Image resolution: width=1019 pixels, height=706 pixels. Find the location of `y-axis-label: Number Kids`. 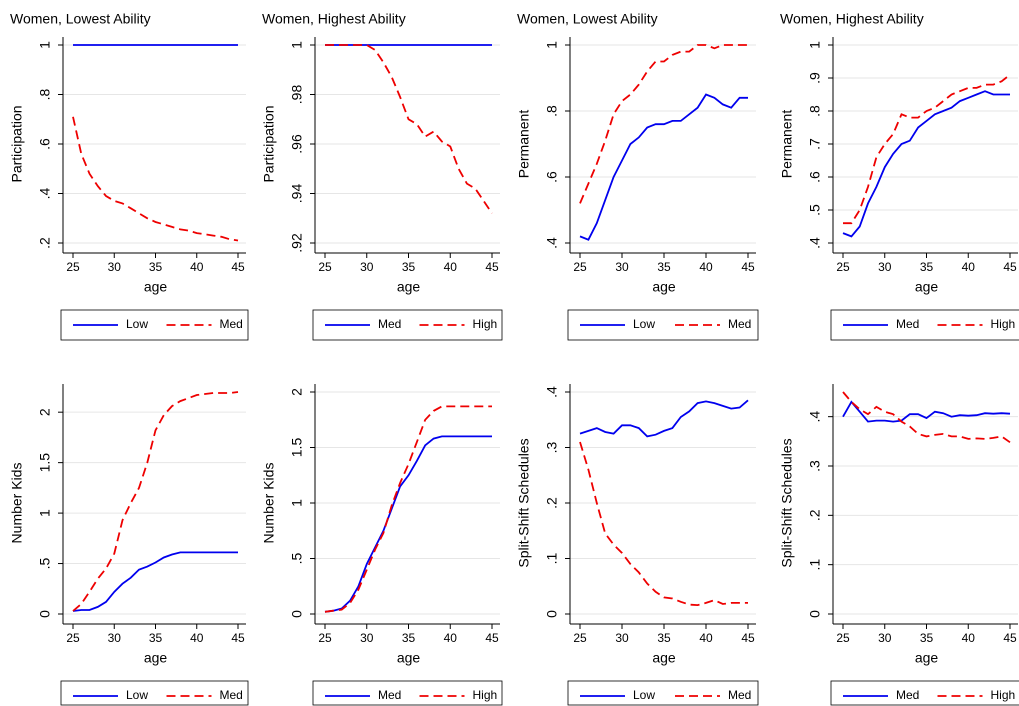

y-axis-label: Number Kids is located at coordinates (17, 503).